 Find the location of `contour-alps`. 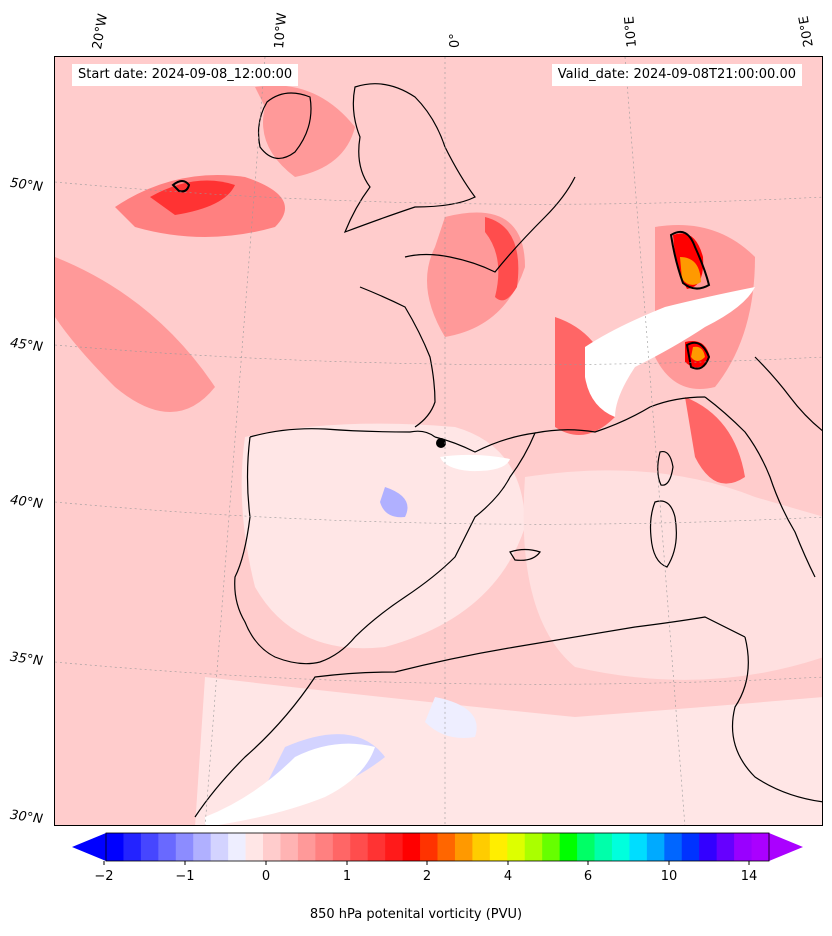

contour-alps is located at coordinates (690, 260).